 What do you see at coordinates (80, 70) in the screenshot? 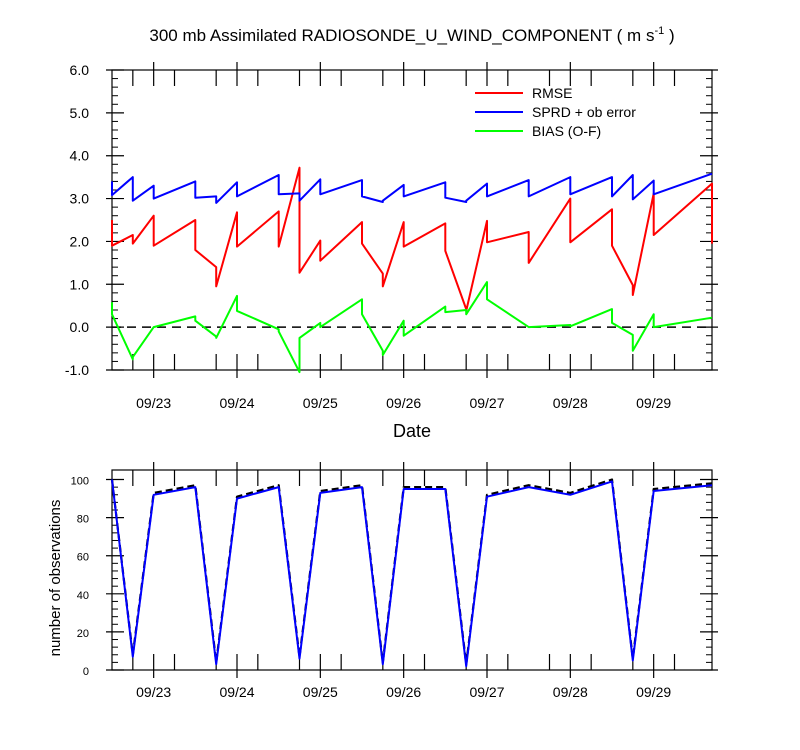
I see `y-tick-label: 6.0` at bounding box center [80, 70].